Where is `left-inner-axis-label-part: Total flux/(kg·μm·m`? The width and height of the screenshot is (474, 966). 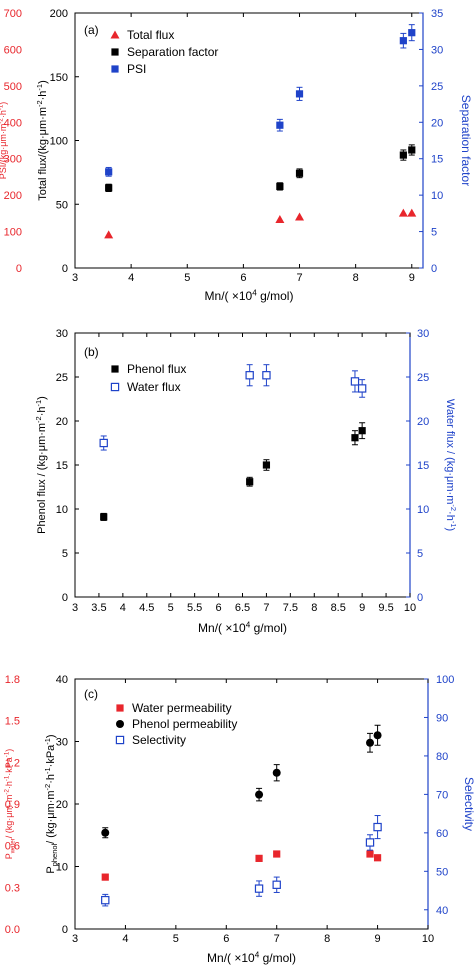 left-inner-axis-label-part: Total flux/(kg·μm·m is located at coordinates (43, 154).